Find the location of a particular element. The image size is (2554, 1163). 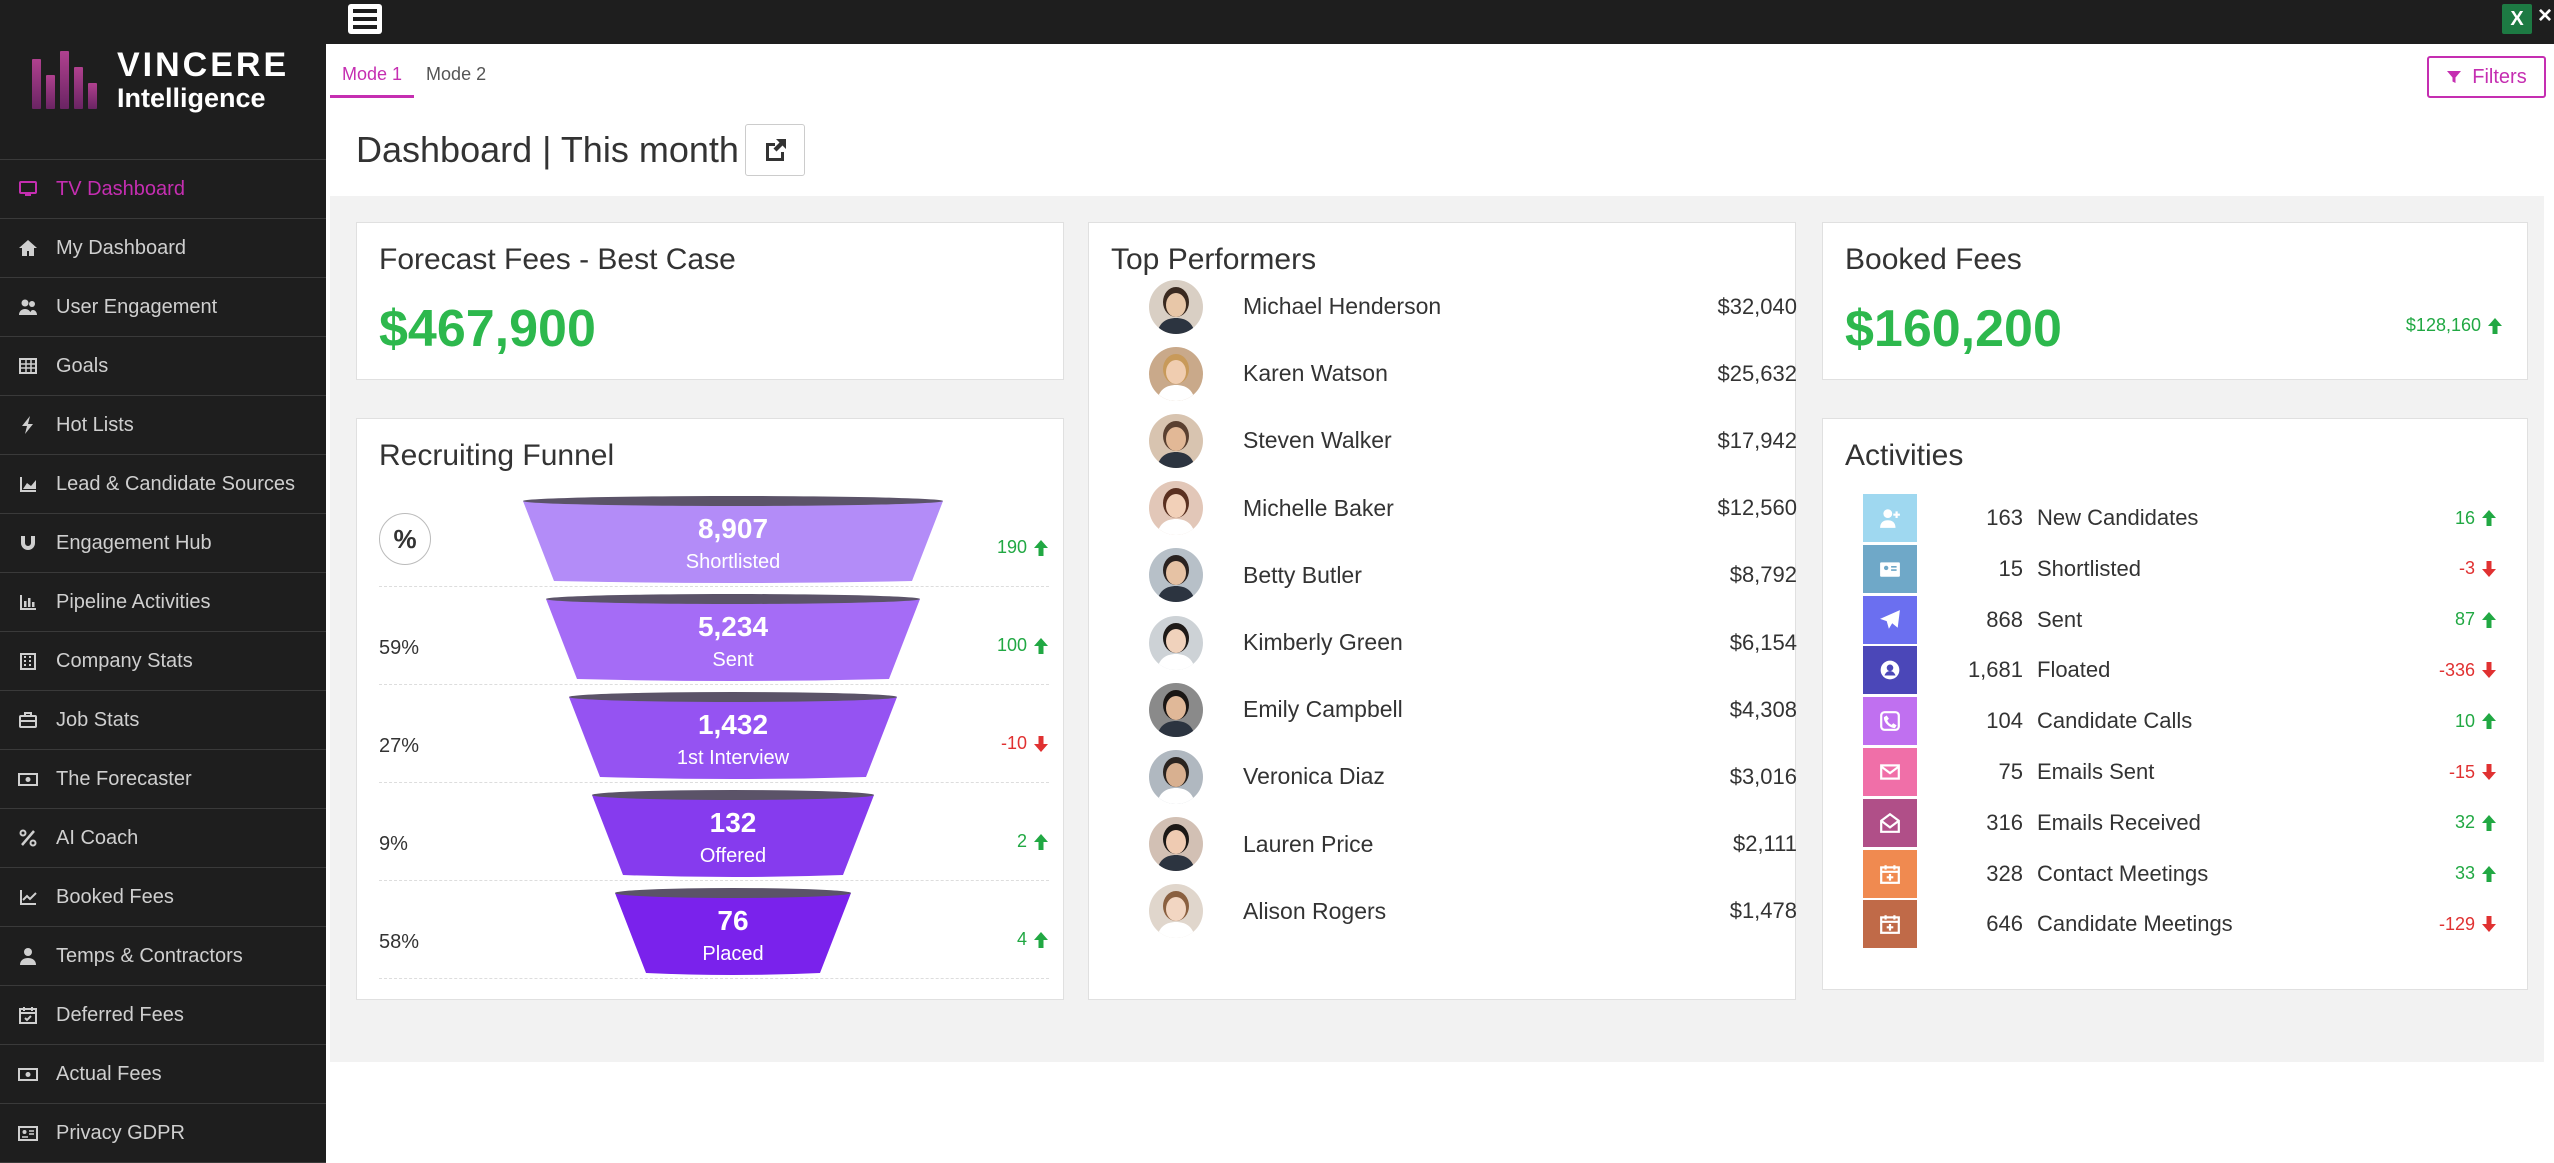

performer-fee: $3,016 is located at coordinates (1763, 776).